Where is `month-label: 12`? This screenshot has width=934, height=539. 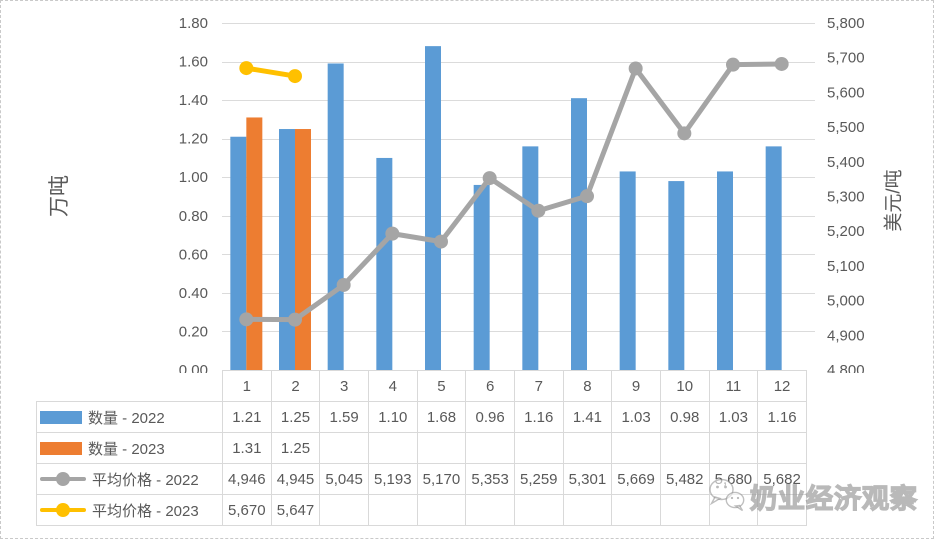 month-label: 12 is located at coordinates (782, 386).